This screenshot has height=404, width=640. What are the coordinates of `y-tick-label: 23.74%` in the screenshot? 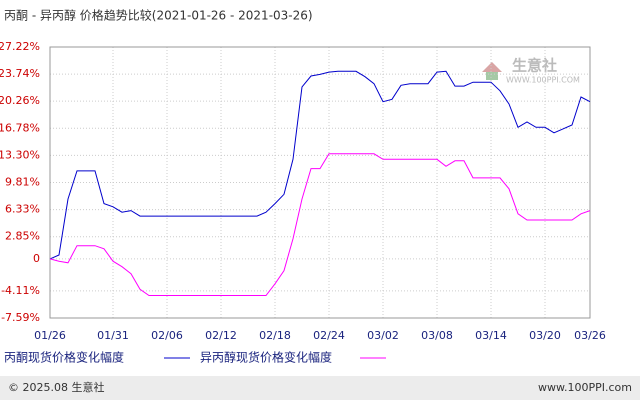 It's located at (20, 73).